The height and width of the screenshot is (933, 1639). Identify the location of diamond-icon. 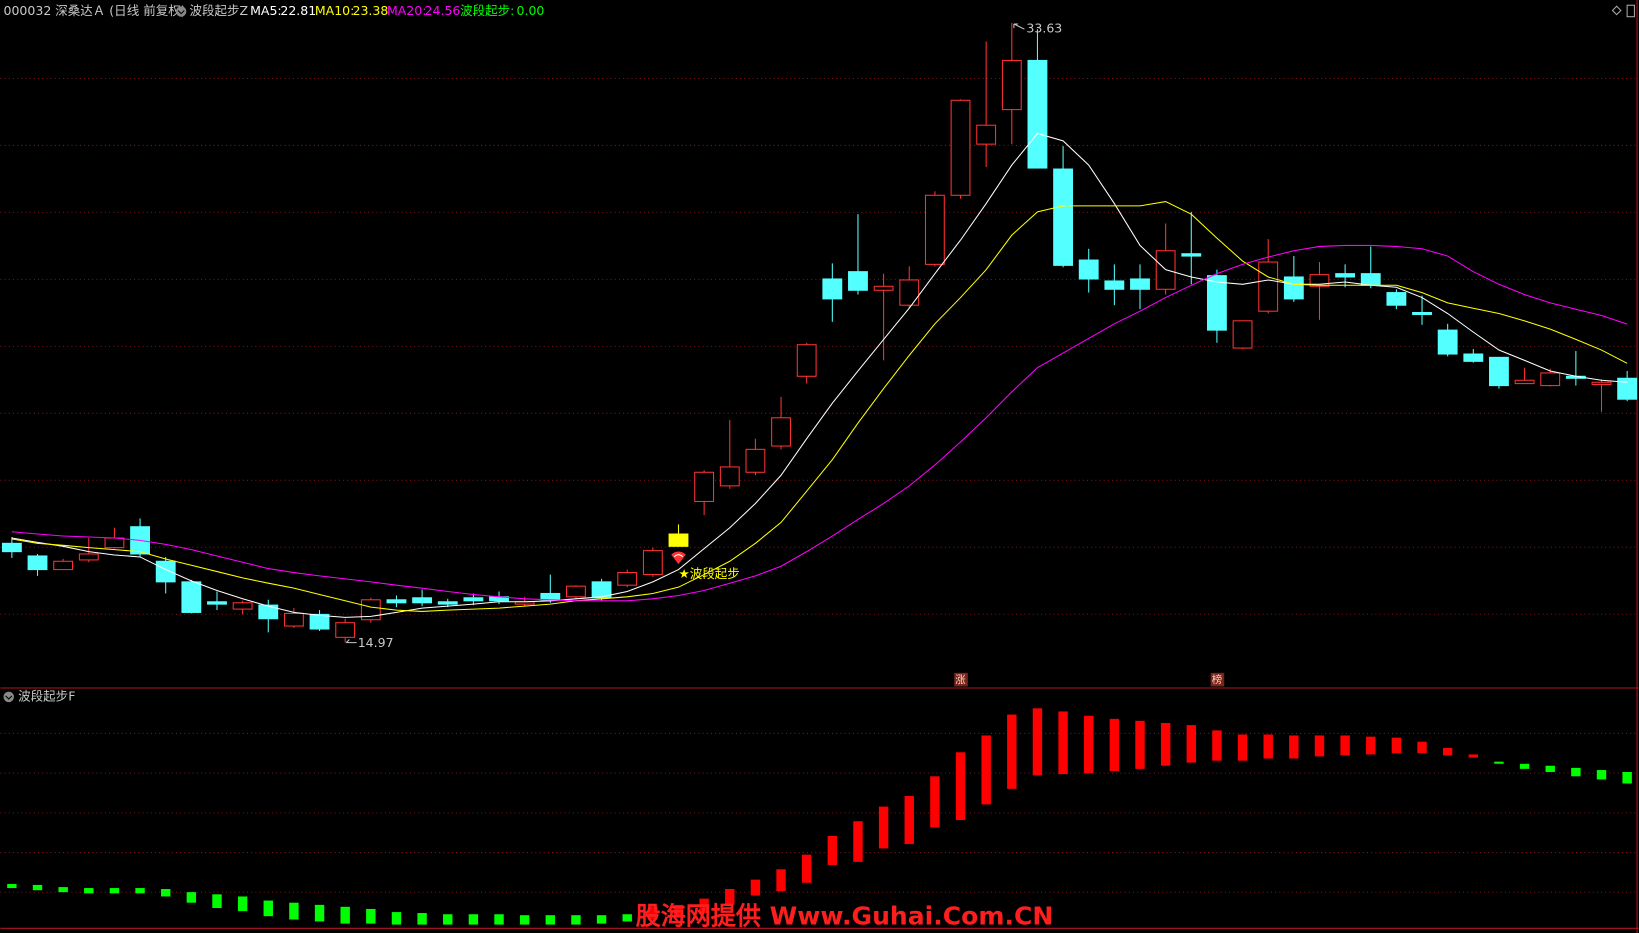
(1616, 10).